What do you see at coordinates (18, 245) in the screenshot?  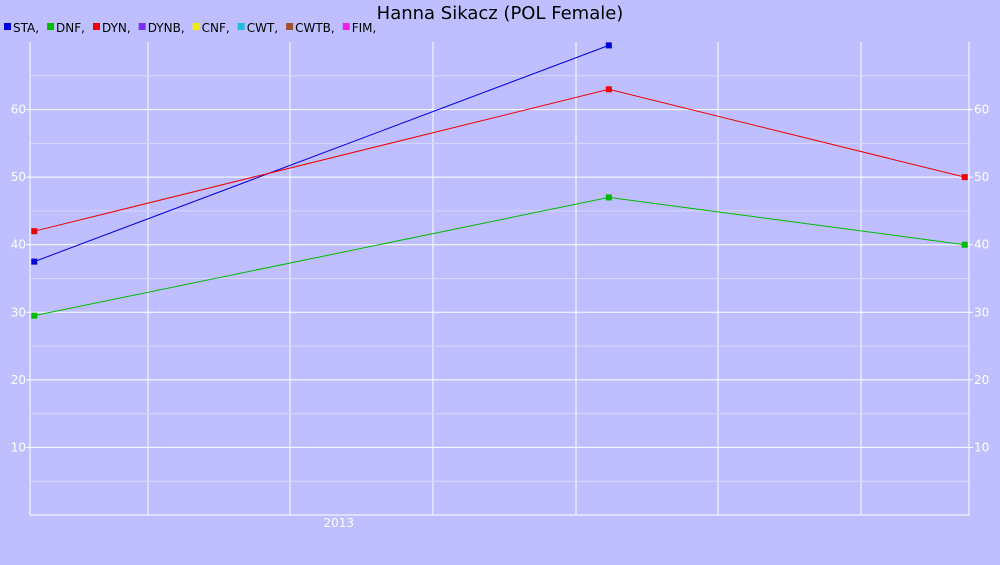 I see `y-tick-label-left: 40` at bounding box center [18, 245].